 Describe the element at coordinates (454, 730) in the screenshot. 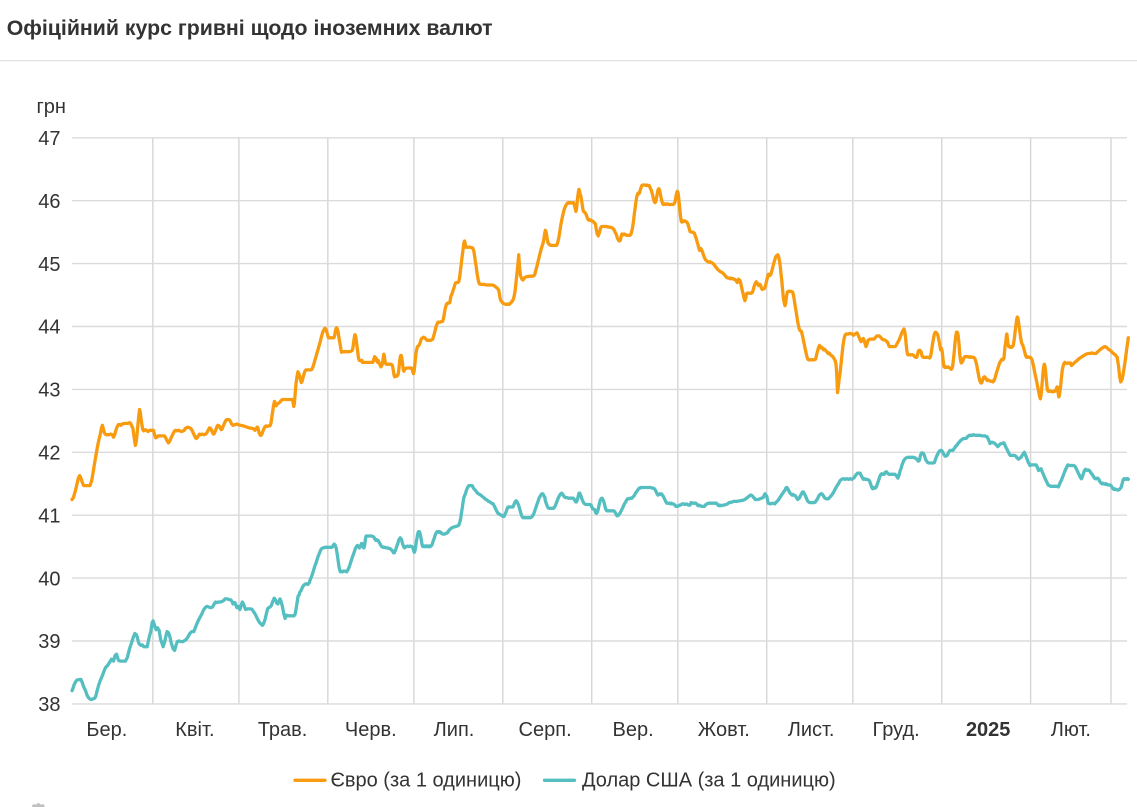

I see `svg-text: Лип.` at that location.